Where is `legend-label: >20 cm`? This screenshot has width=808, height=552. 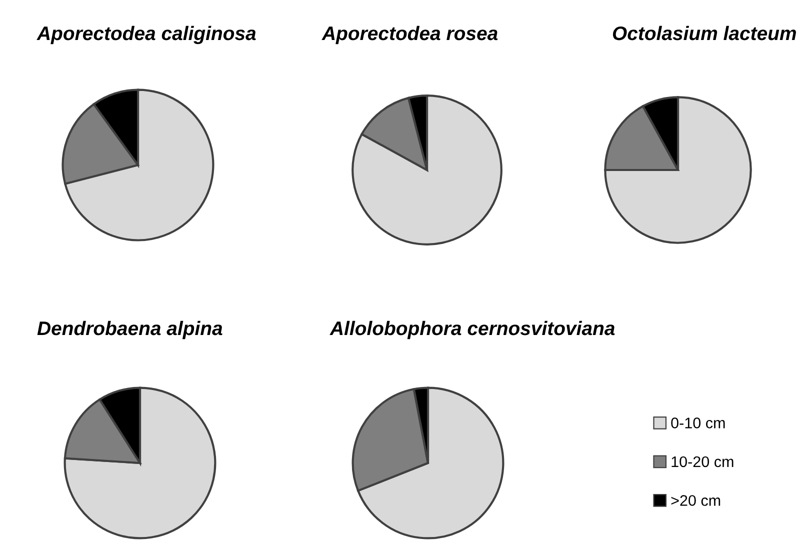
legend-label: >20 cm is located at coordinates (695, 500).